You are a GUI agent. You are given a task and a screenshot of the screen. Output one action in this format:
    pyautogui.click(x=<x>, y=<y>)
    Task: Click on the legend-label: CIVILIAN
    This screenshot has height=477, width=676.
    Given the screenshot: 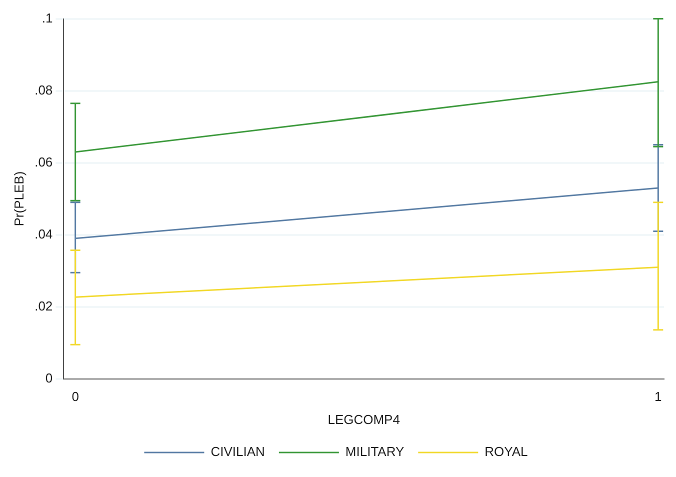 What is the action you would take?
    pyautogui.click(x=237, y=452)
    